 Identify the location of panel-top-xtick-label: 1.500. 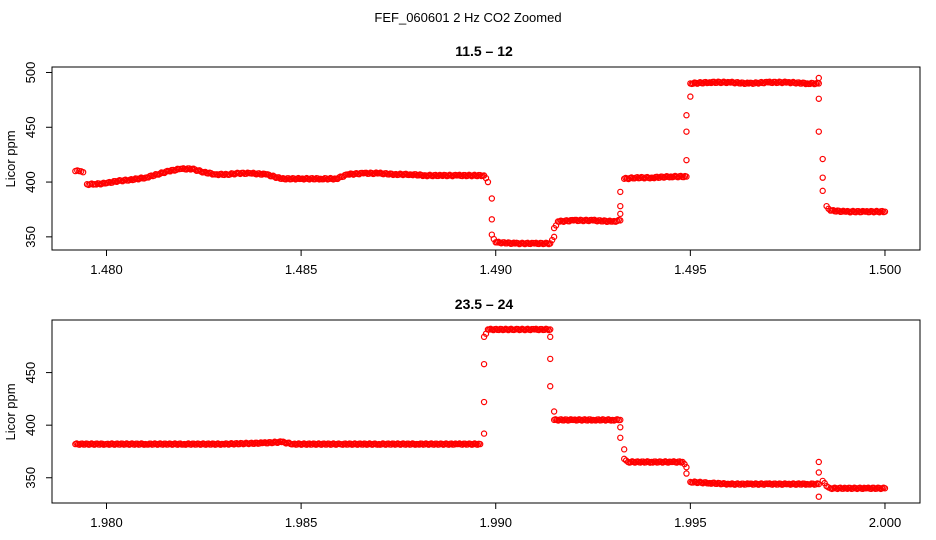
(885, 269).